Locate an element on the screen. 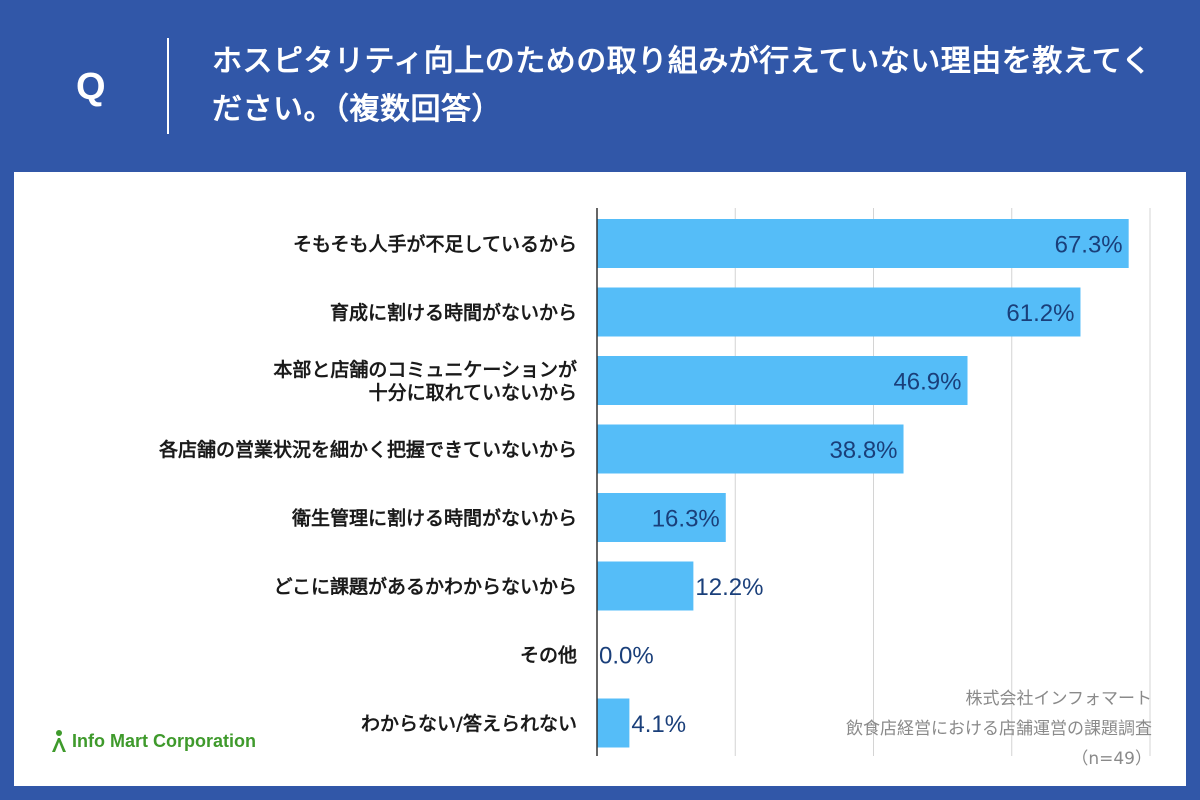  category-label-2: 育成に割ける時間がないから is located at coordinates (453, 312).